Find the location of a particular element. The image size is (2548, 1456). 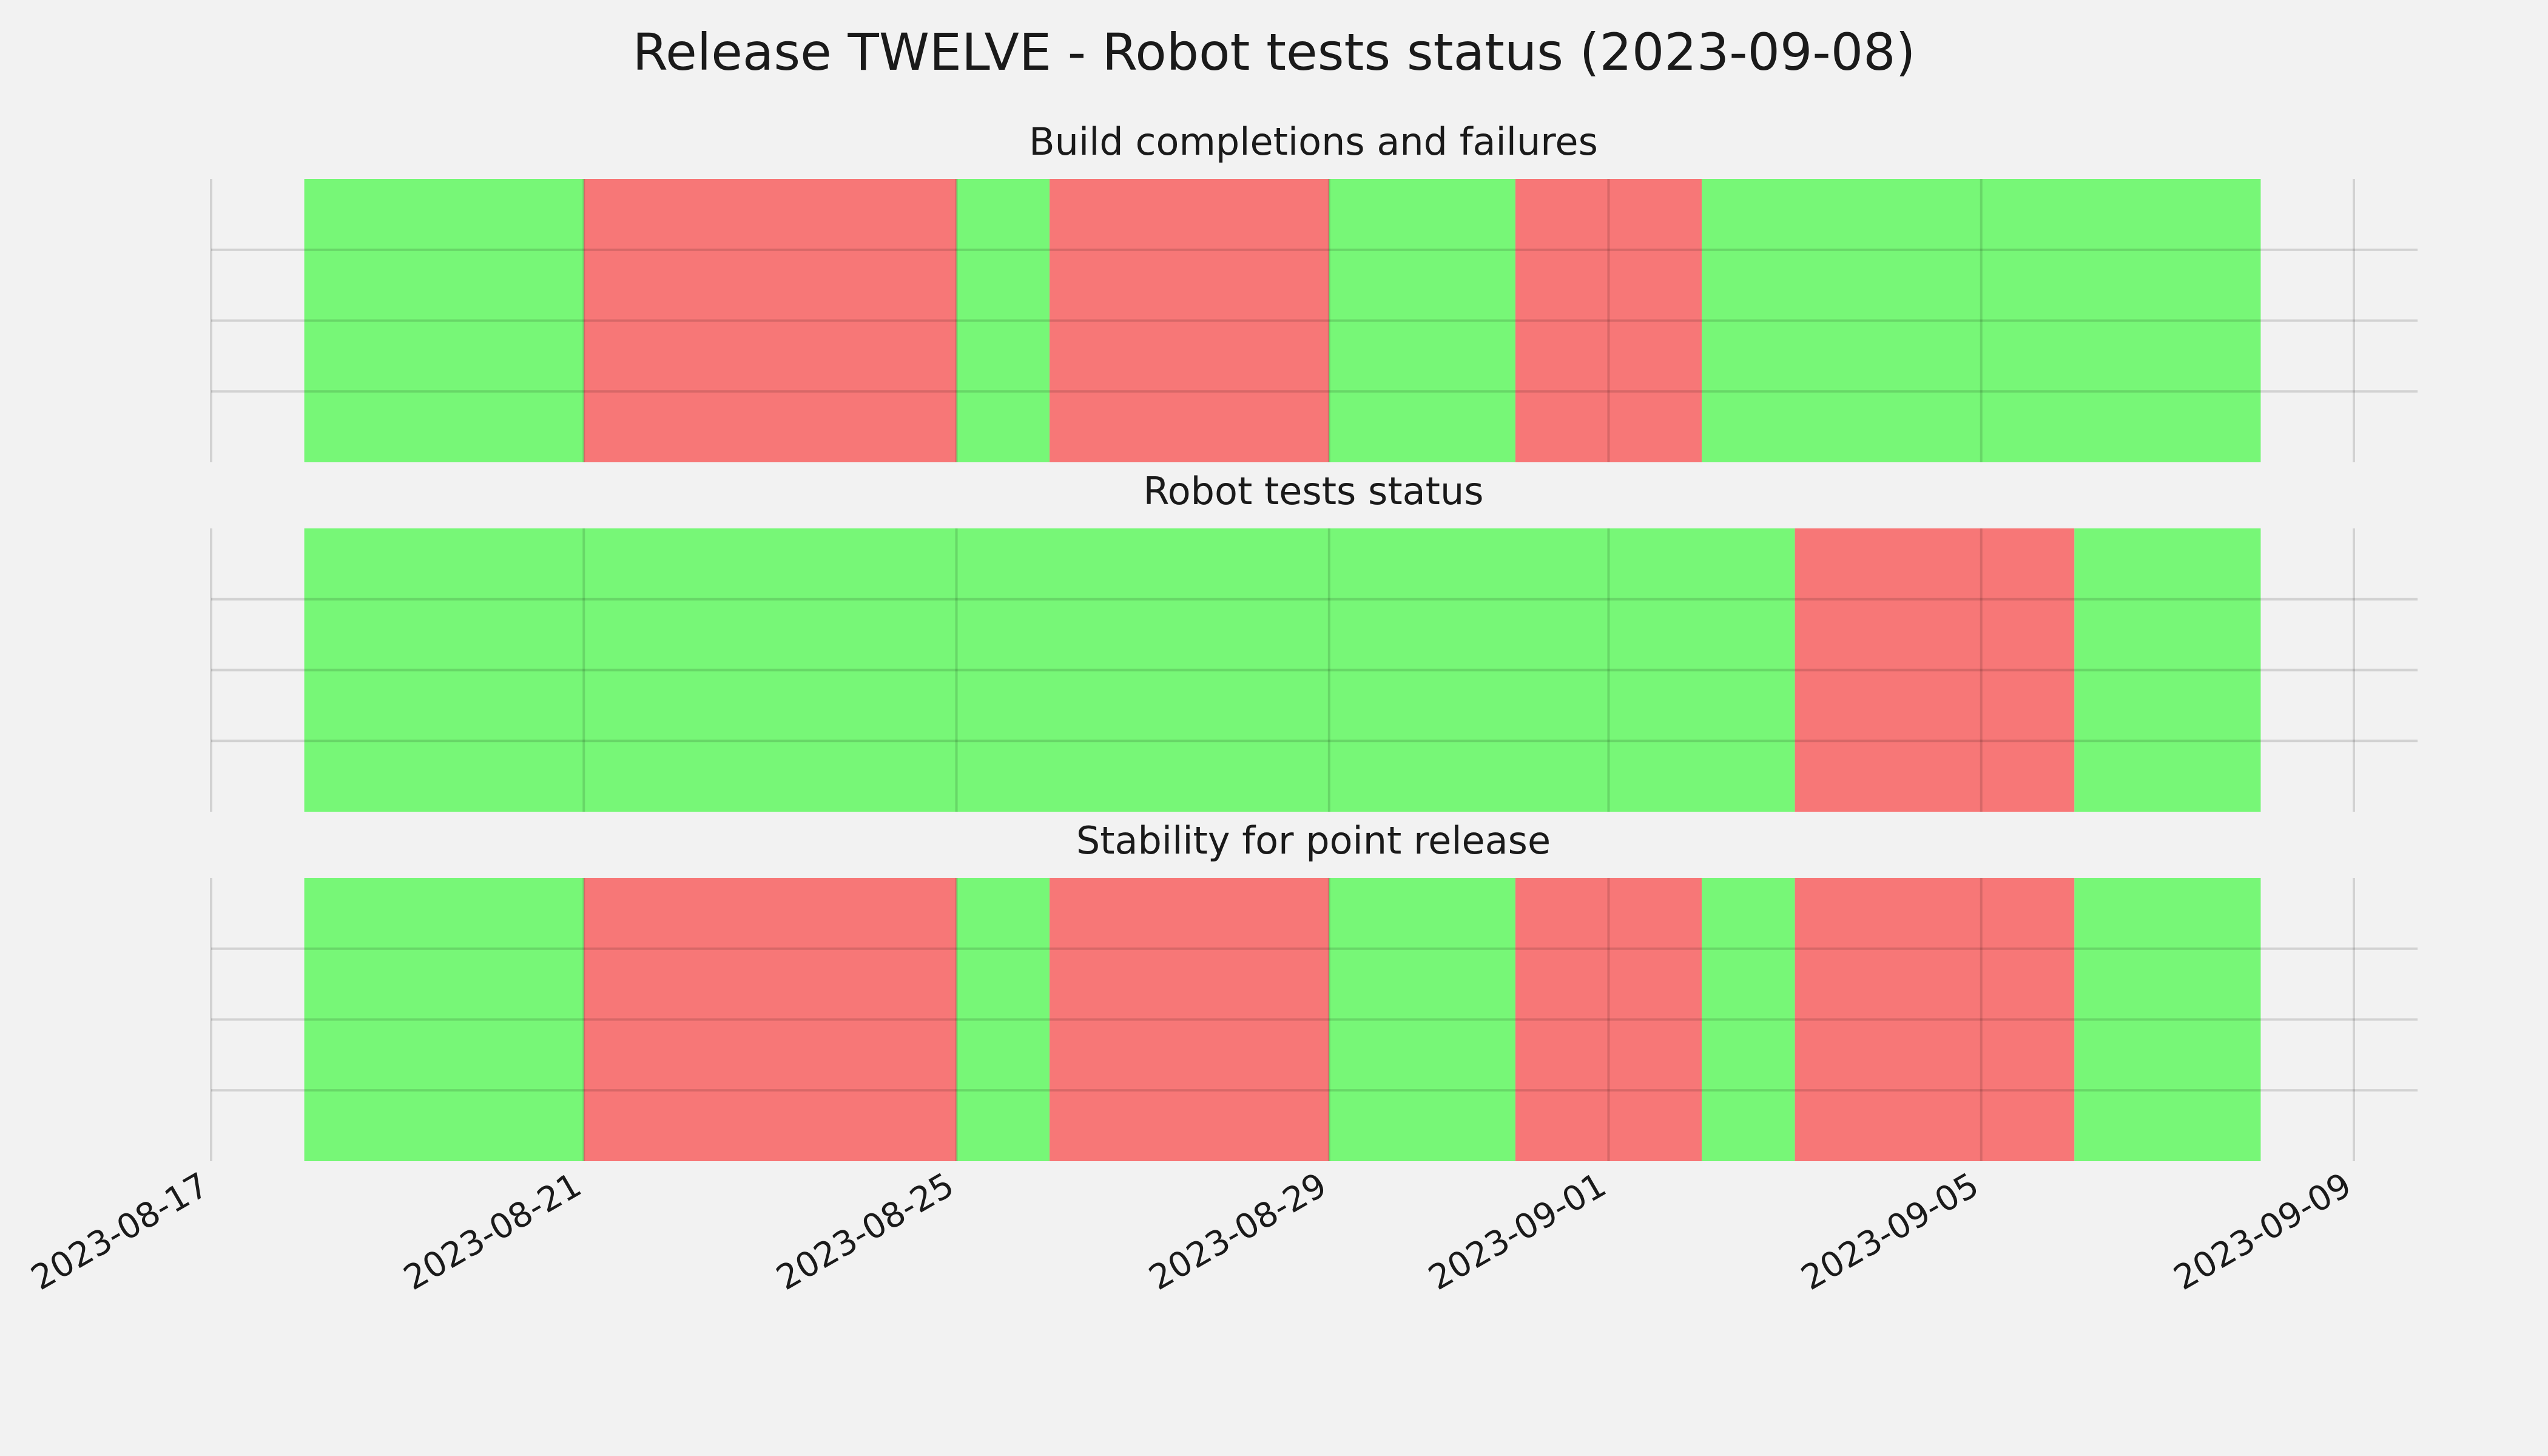

x-tick-label: 2023-09-09 is located at coordinates (2263, 1231).